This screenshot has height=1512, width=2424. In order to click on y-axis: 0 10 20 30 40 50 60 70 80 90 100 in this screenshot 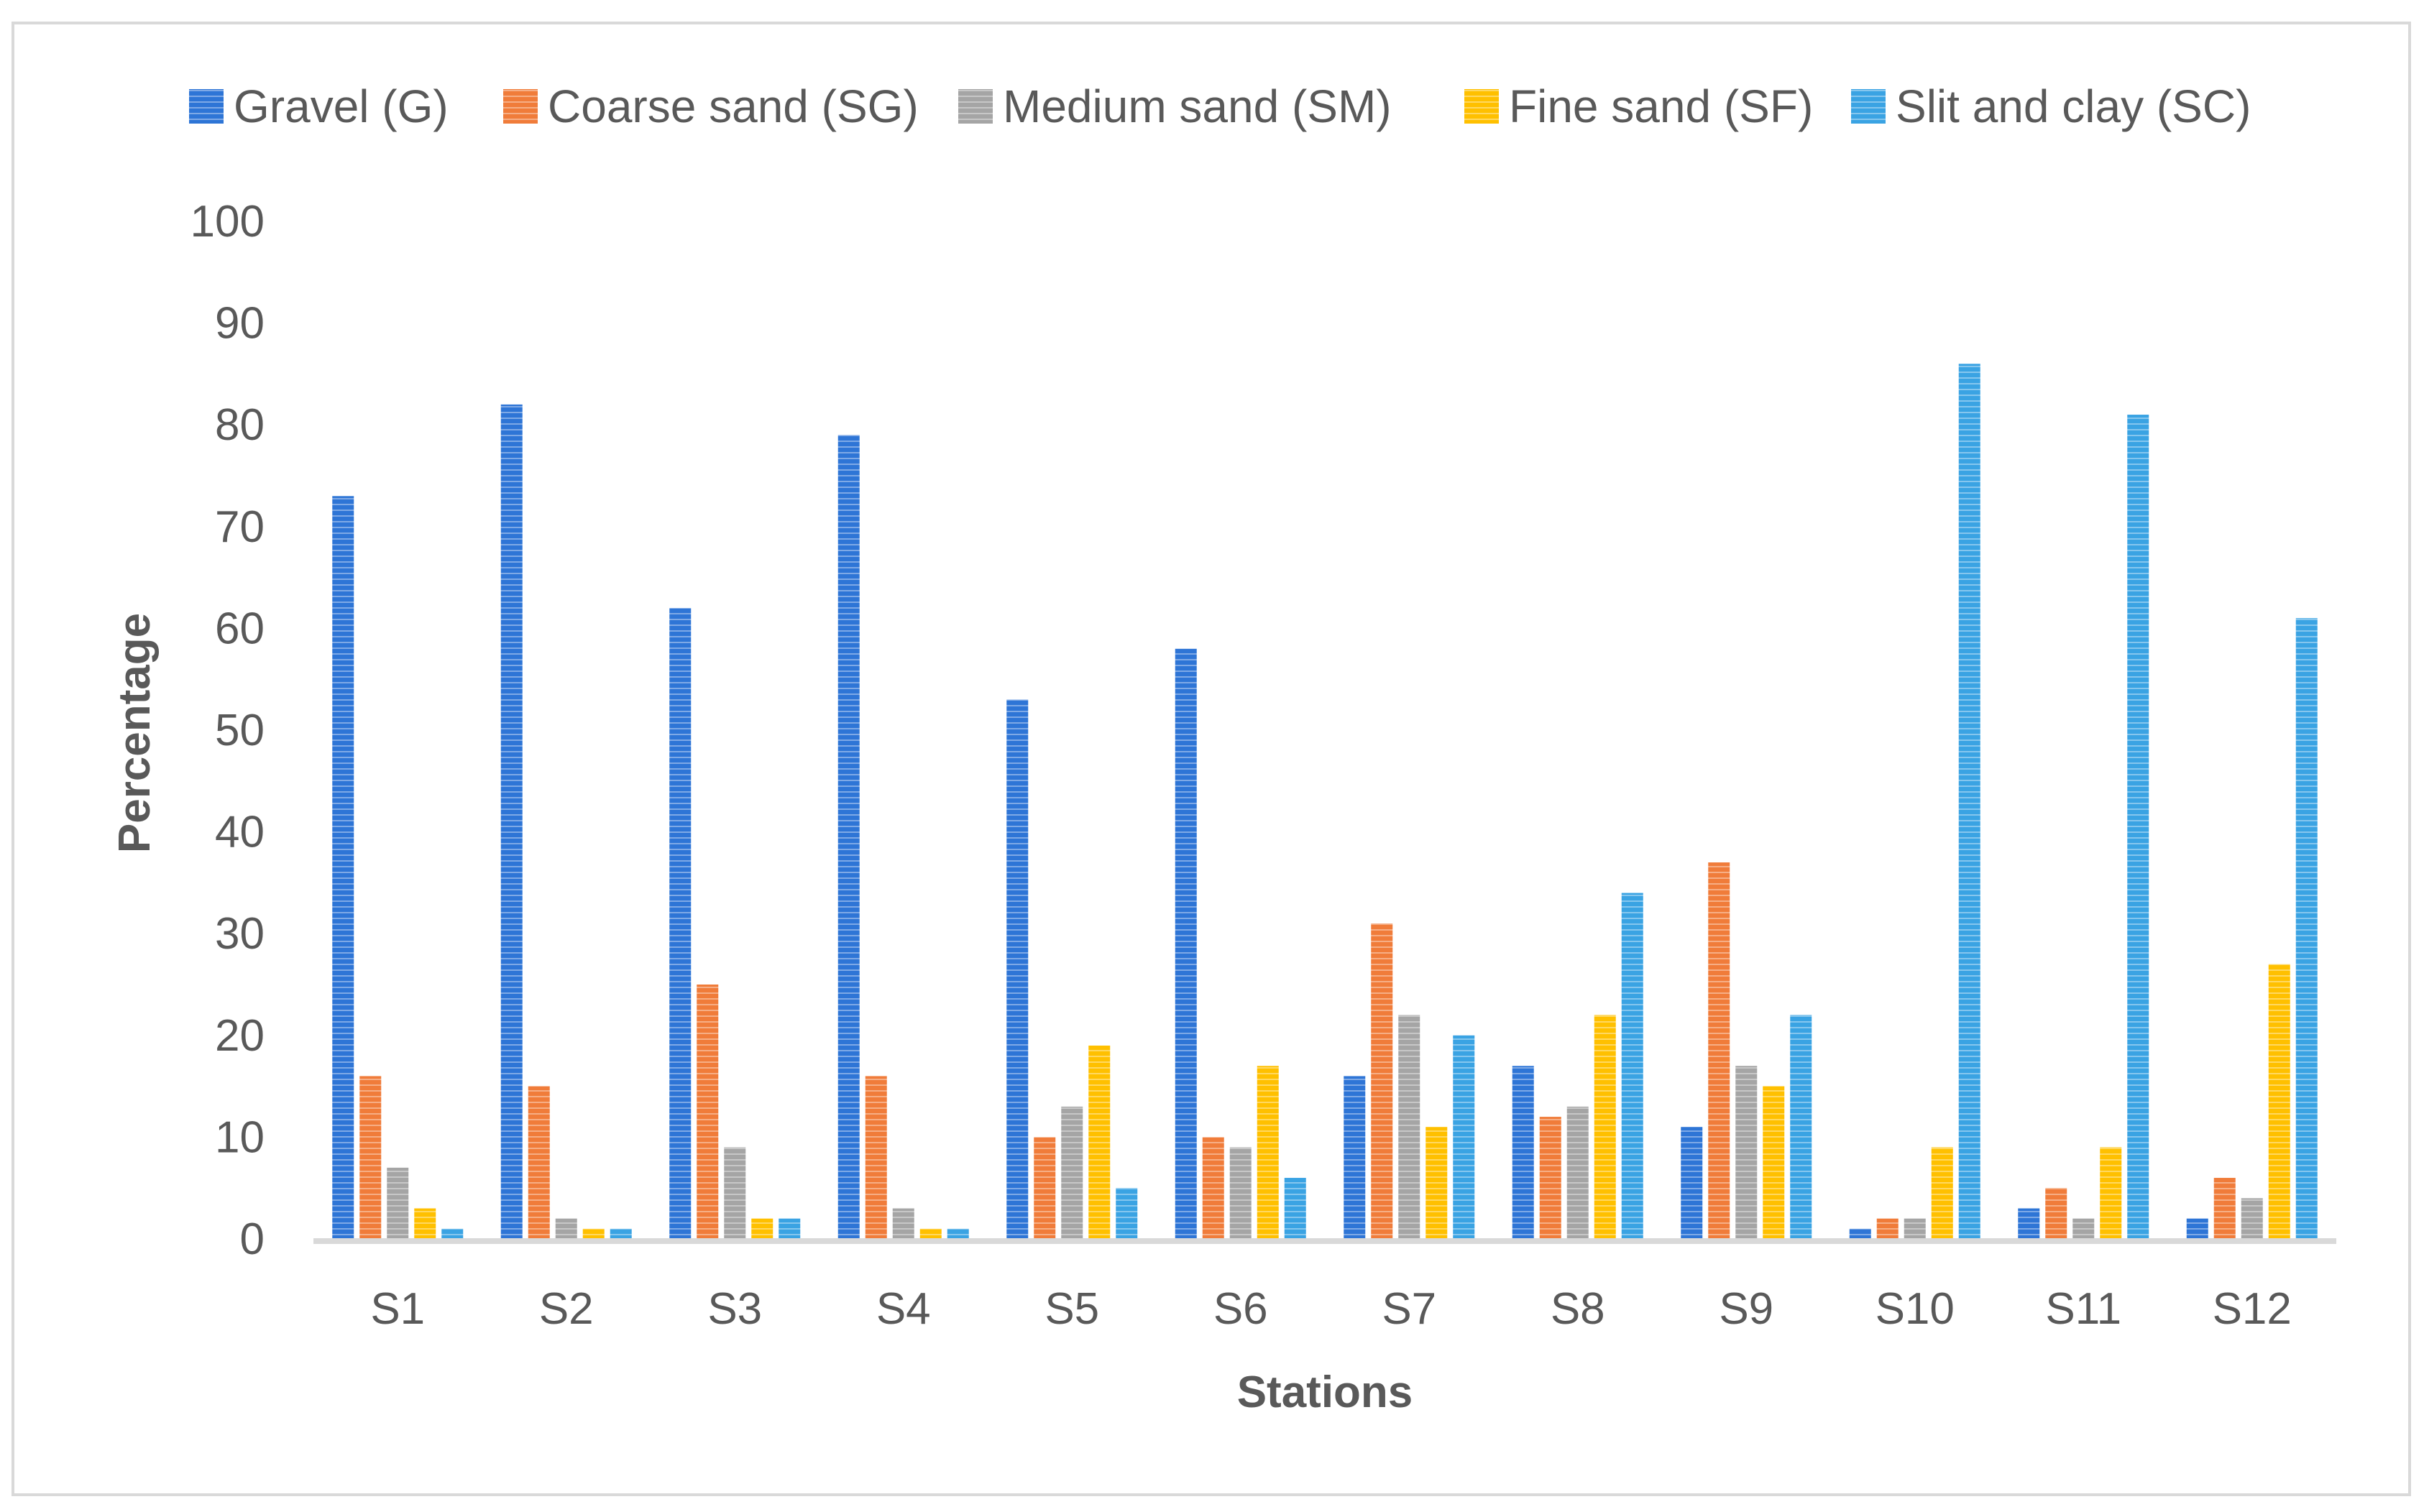, I will do `click(227, 731)`.